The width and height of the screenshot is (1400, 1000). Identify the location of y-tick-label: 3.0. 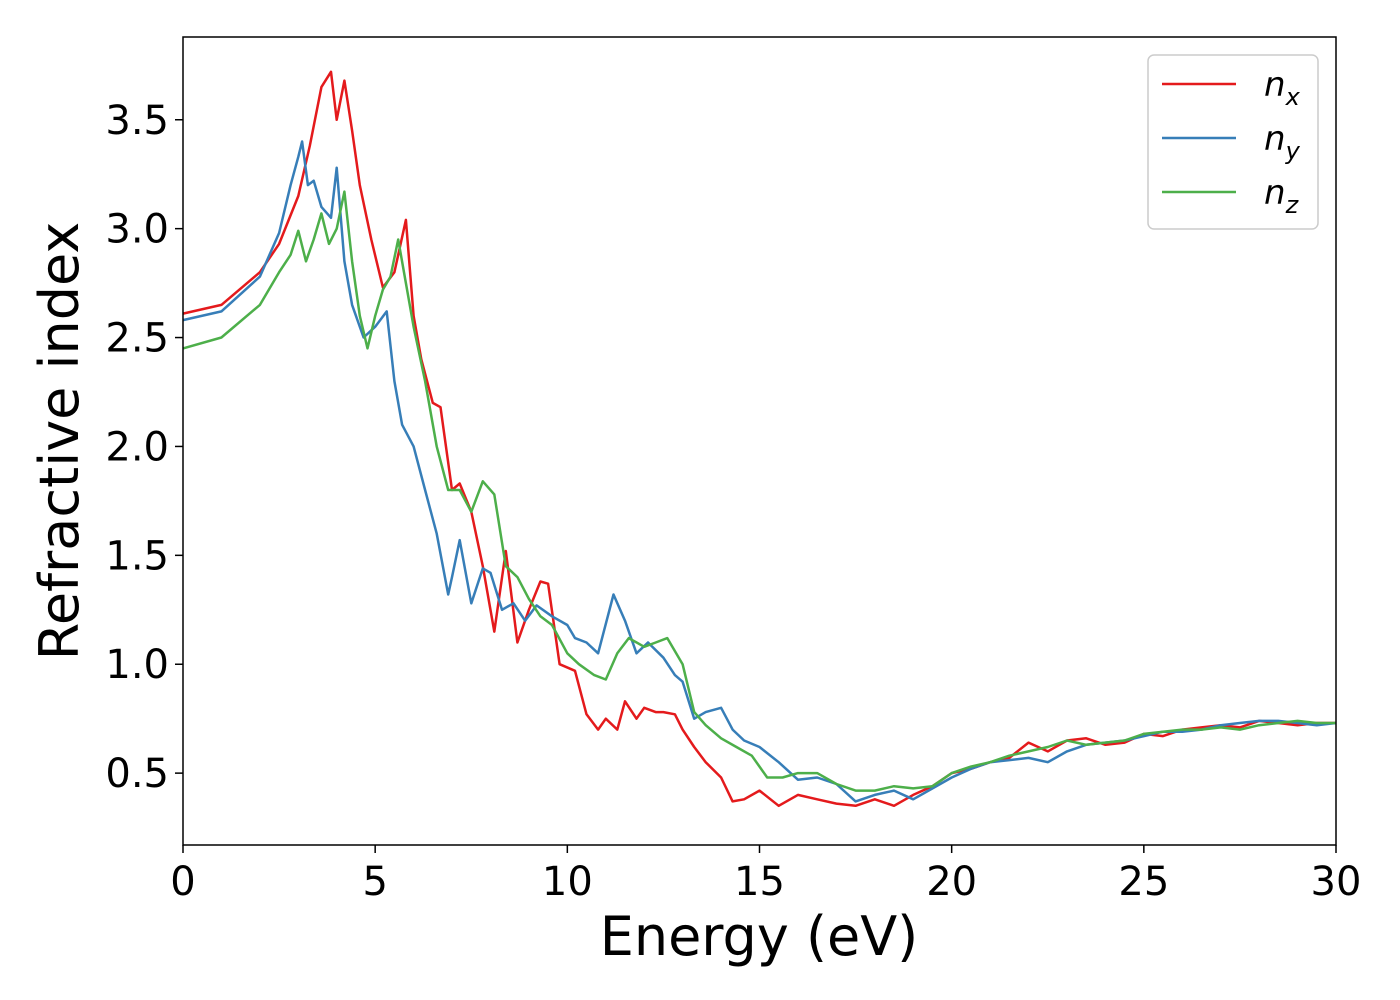
(137, 230).